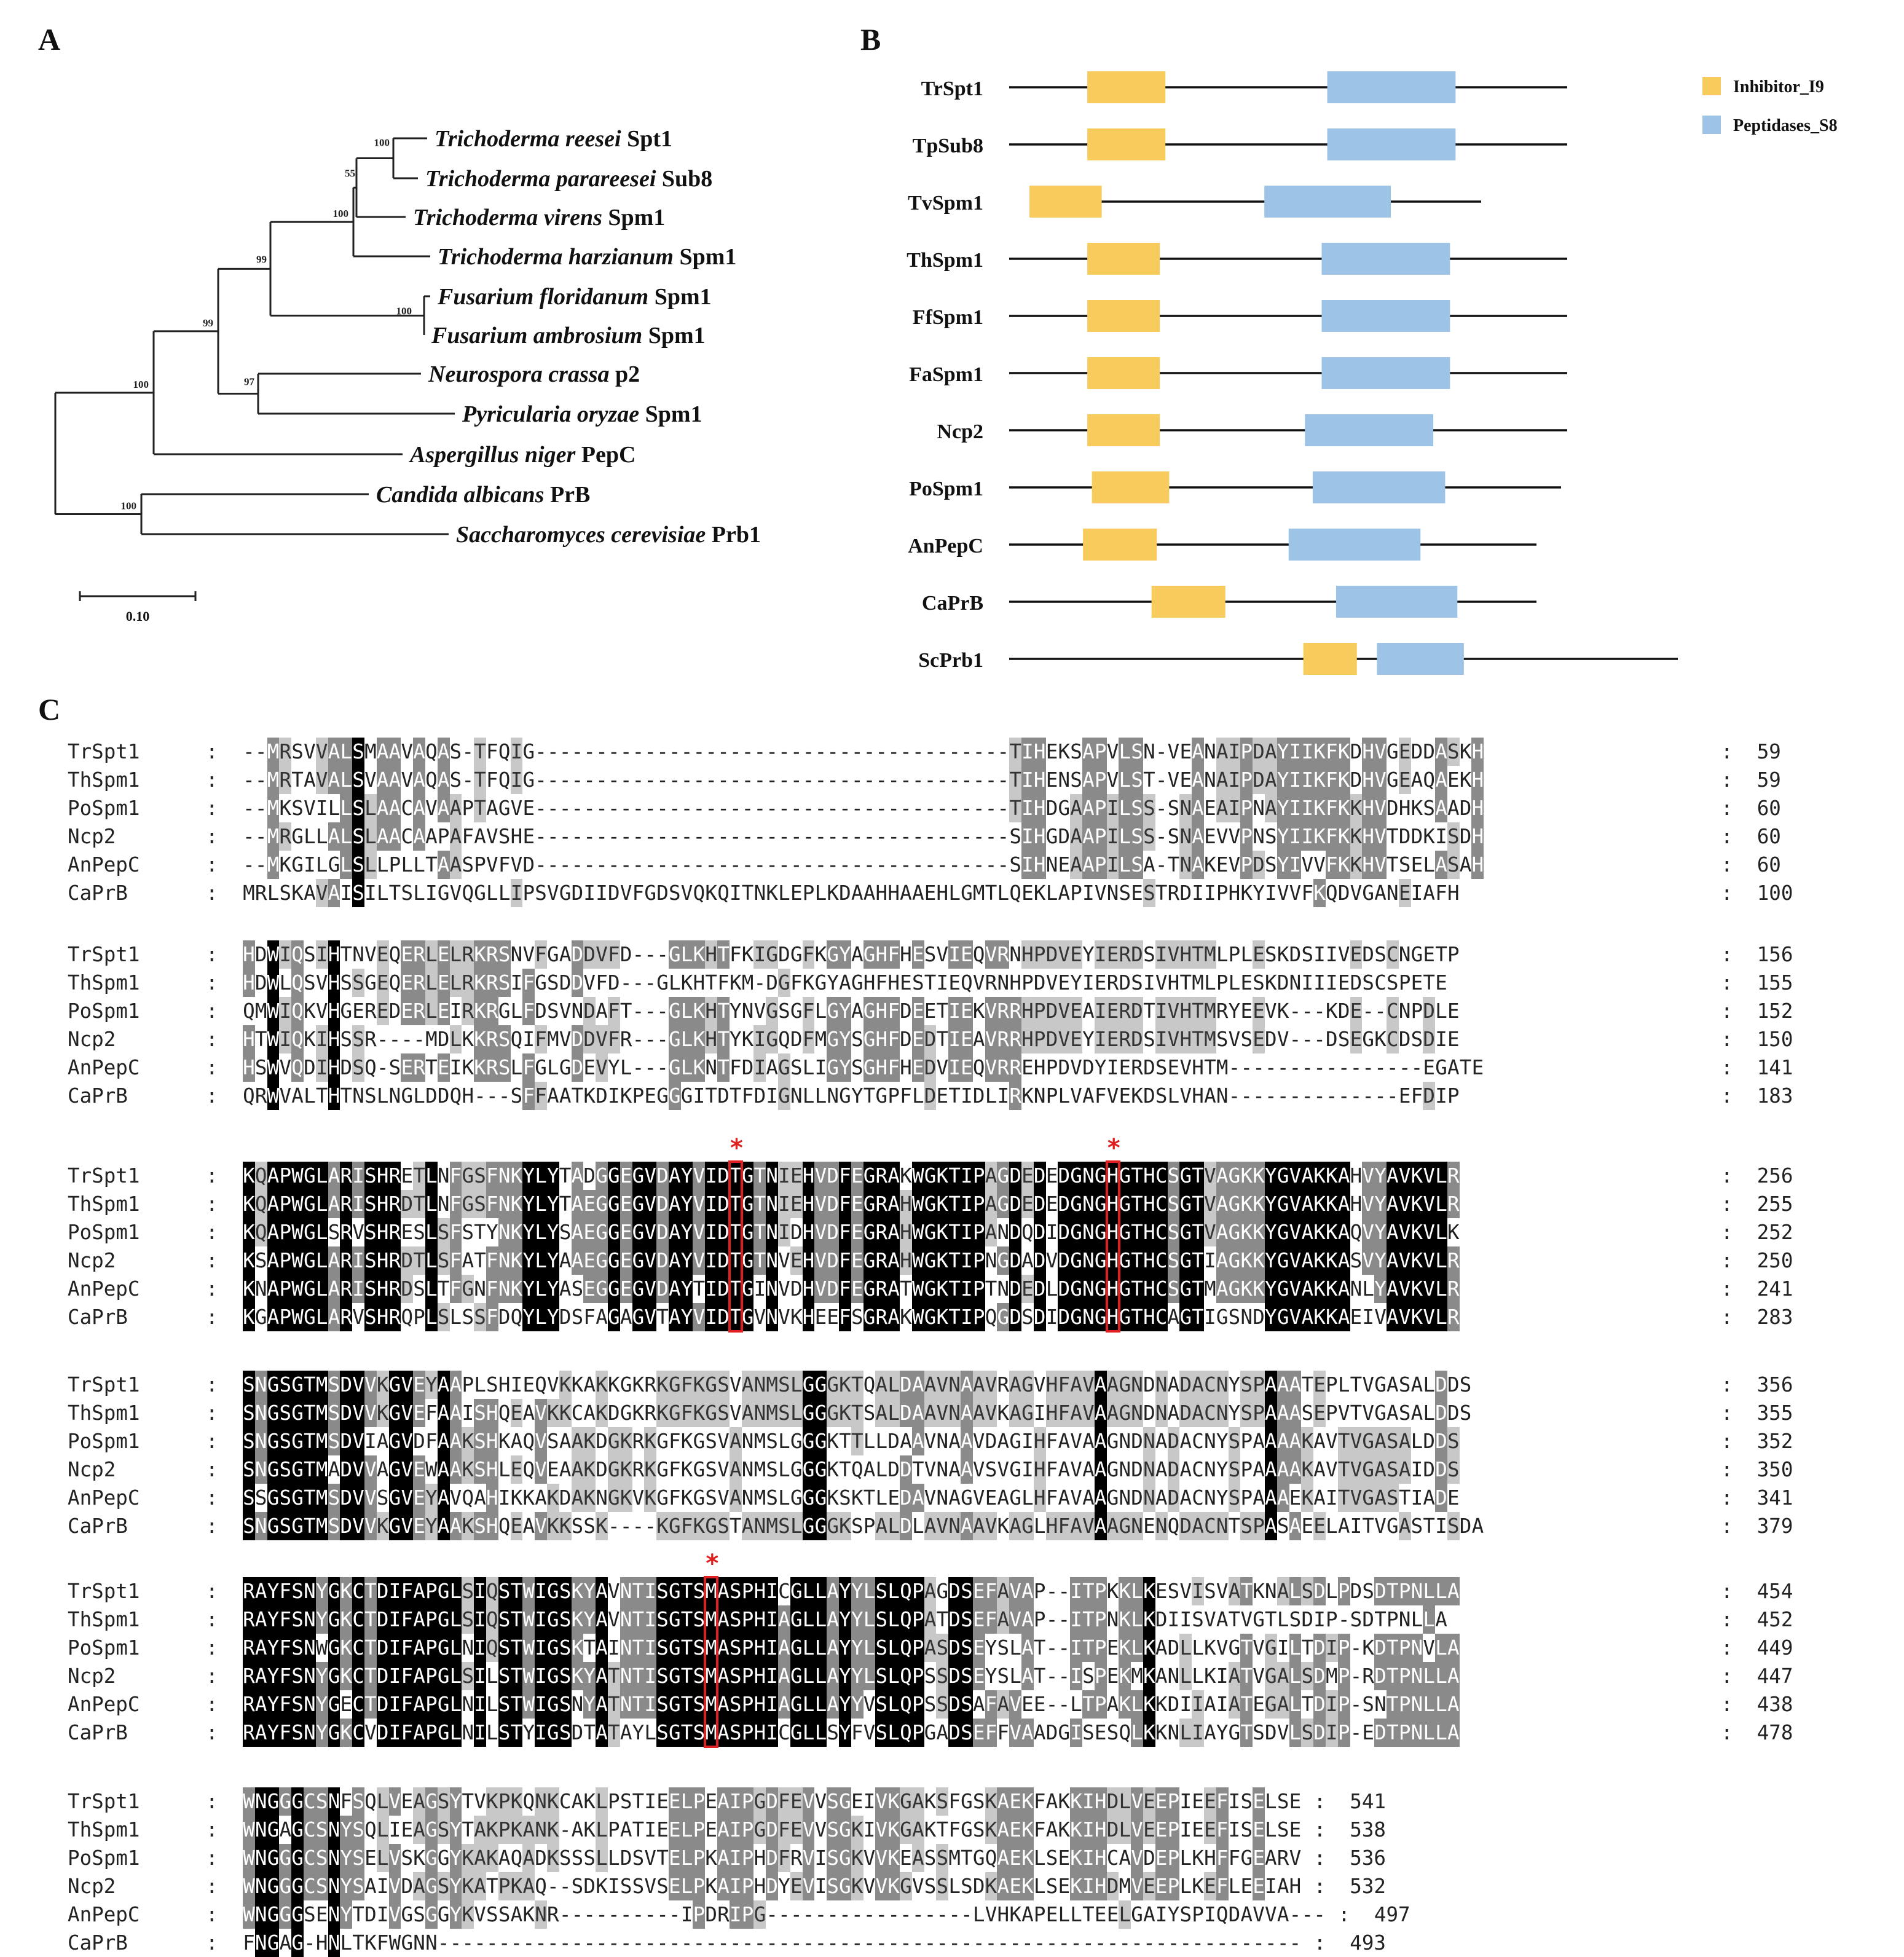 The image size is (1904, 1957). I want to click on bootstrap-value: 97, so click(249, 382).